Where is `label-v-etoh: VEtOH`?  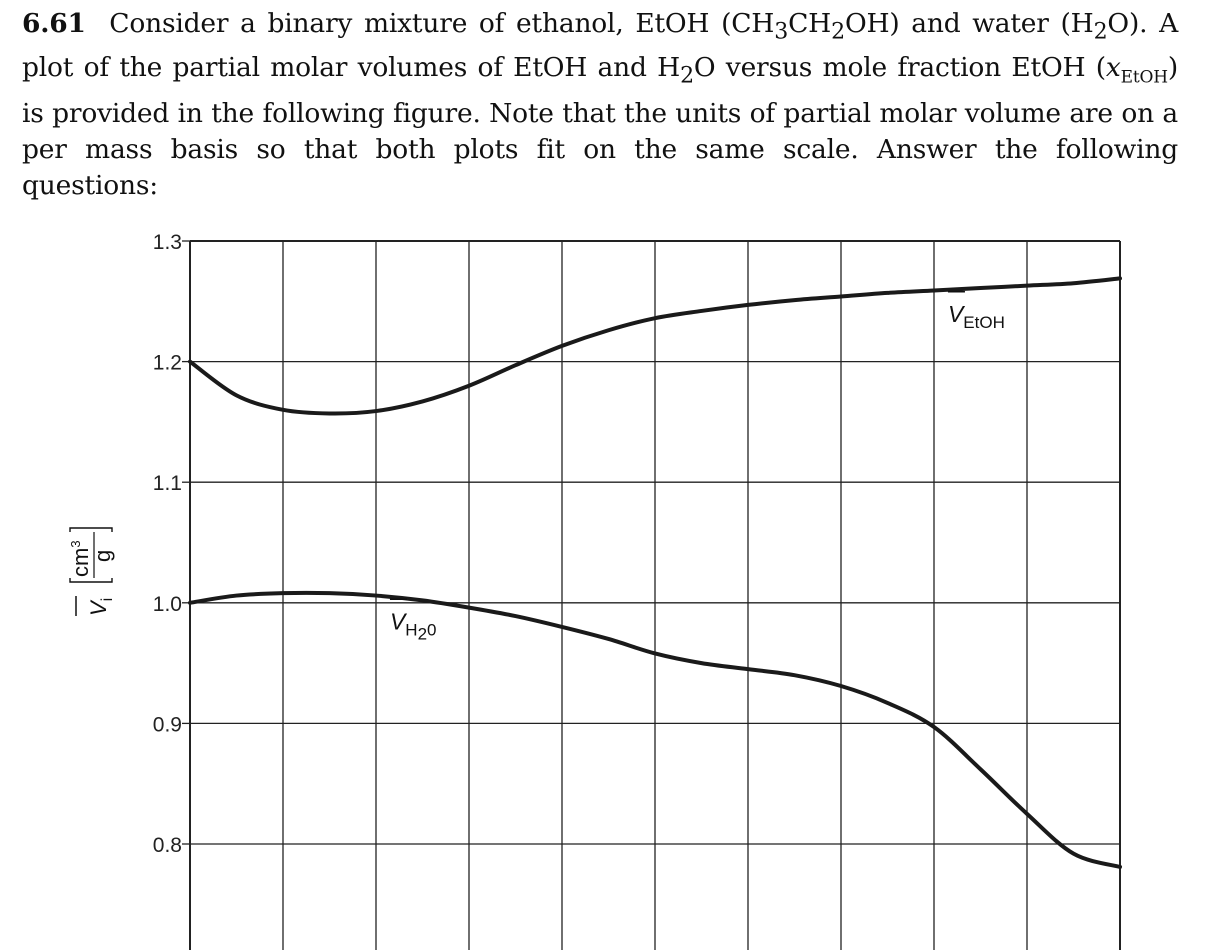 label-v-etoh: VEtOH is located at coordinates (976, 311).